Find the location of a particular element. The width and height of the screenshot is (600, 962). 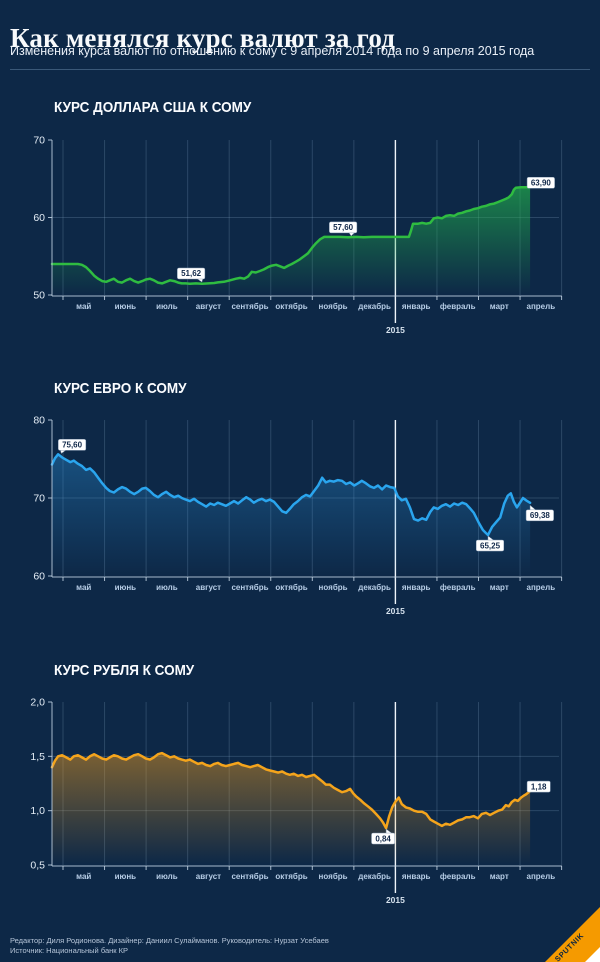

brand-corner-white is located at coordinates (592, 954).